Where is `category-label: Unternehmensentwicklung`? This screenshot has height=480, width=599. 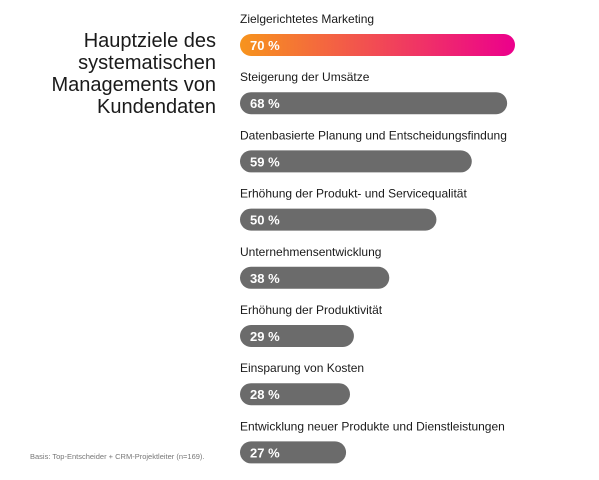
category-label: Unternehmensentwicklung is located at coordinates (310, 252).